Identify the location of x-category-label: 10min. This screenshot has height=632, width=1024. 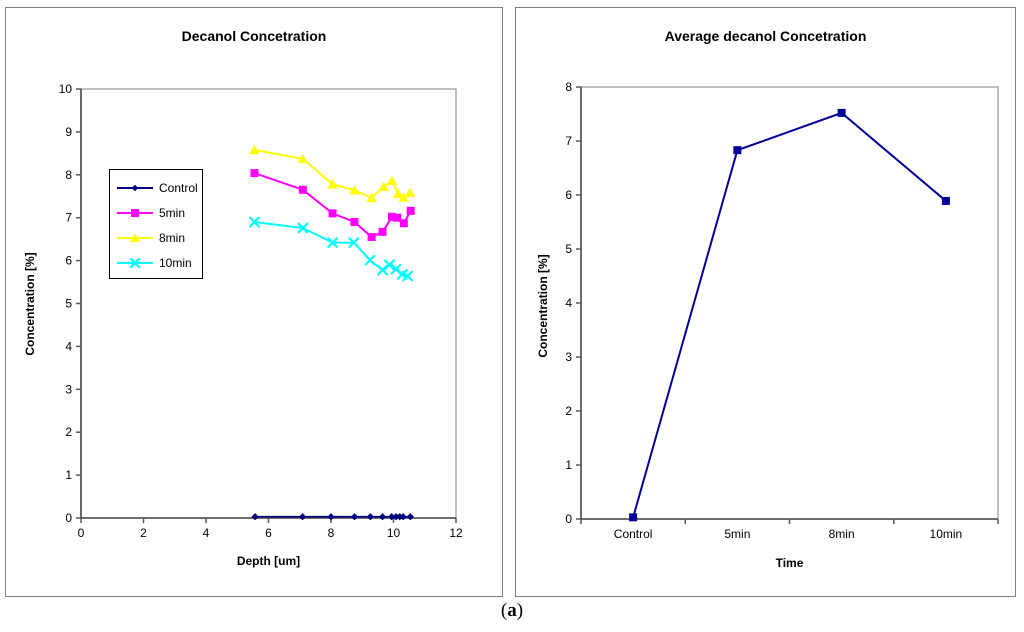
(946, 534).